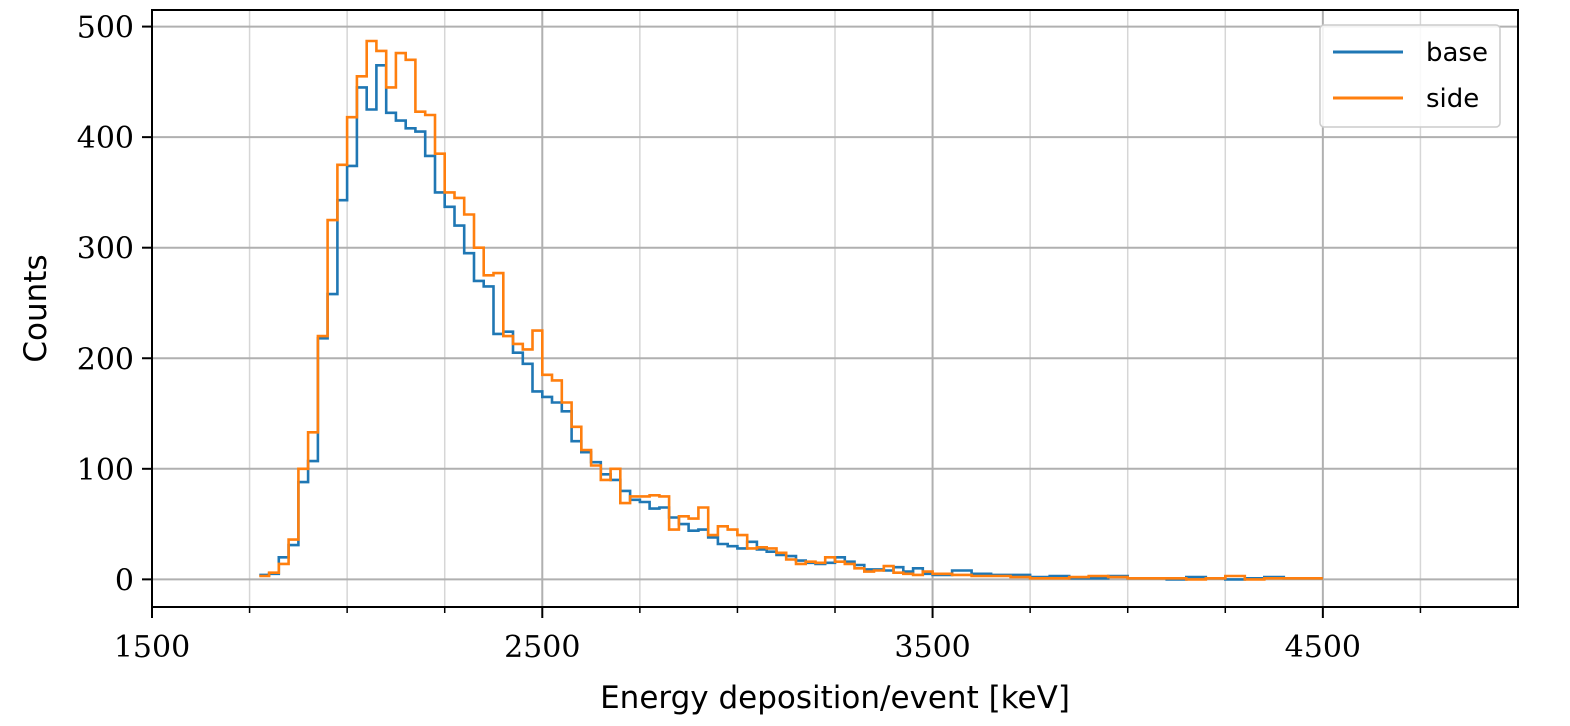  Describe the element at coordinates (105, 28) in the screenshot. I see `y-tick-label: 500` at that location.